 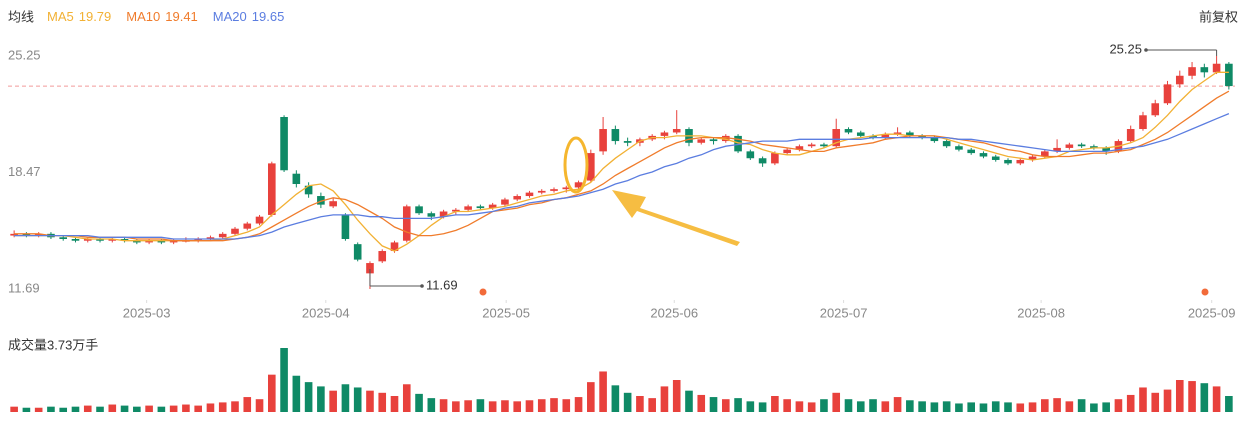 I want to click on low-label: 11.69, so click(x=442, y=284).